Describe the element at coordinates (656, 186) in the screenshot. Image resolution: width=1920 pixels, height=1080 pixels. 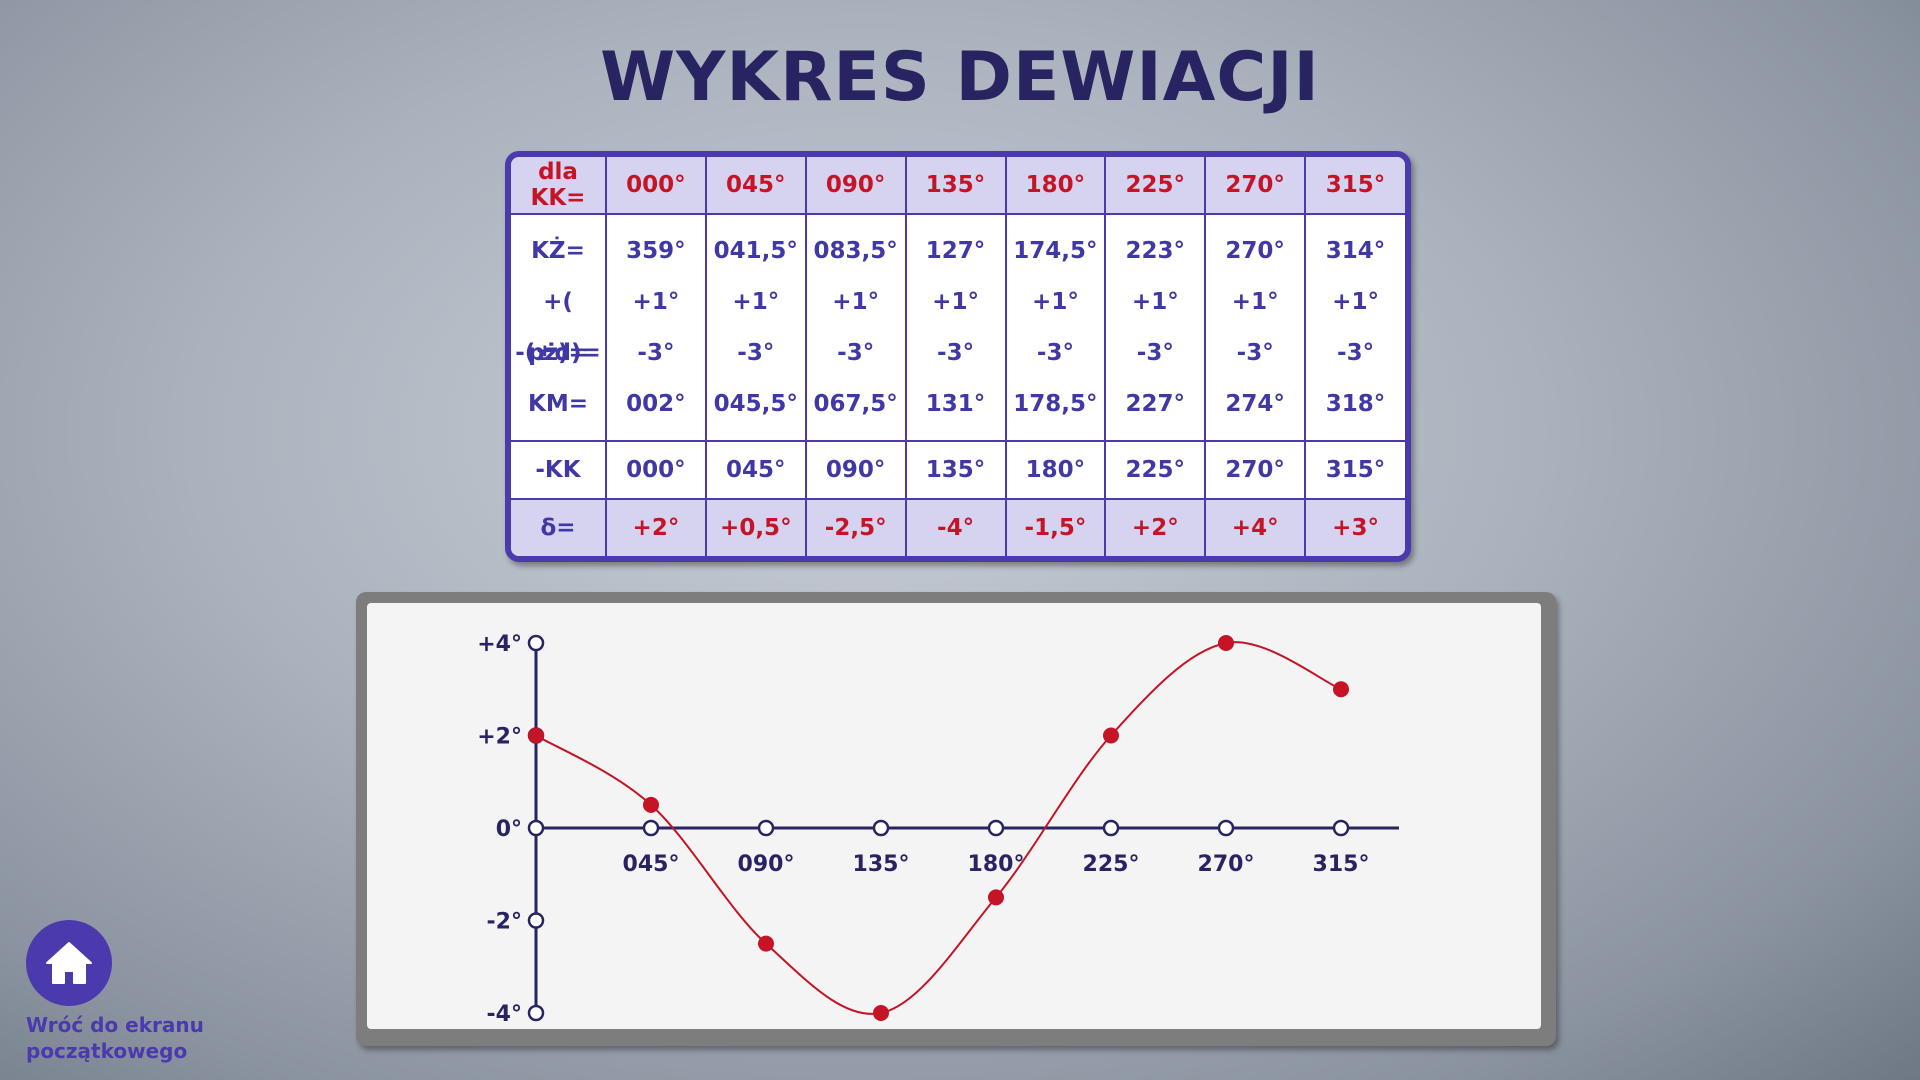
I see `header-cell: 000°` at that location.